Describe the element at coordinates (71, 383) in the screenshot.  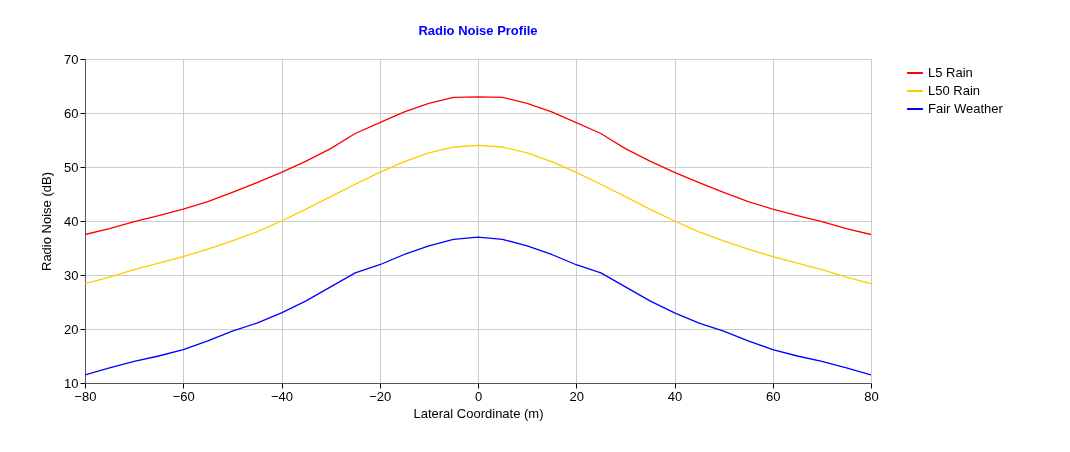
I see `y-tick-label: 10` at that location.